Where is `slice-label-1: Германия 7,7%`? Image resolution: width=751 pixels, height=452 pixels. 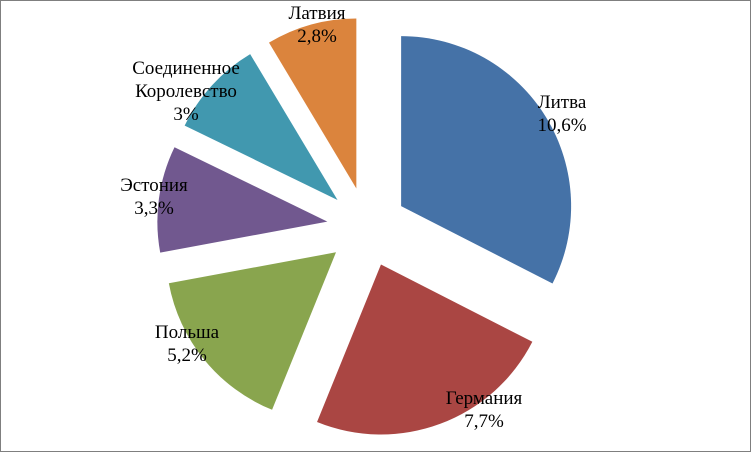 slice-label-1: Германия 7,7% is located at coordinates (484, 410).